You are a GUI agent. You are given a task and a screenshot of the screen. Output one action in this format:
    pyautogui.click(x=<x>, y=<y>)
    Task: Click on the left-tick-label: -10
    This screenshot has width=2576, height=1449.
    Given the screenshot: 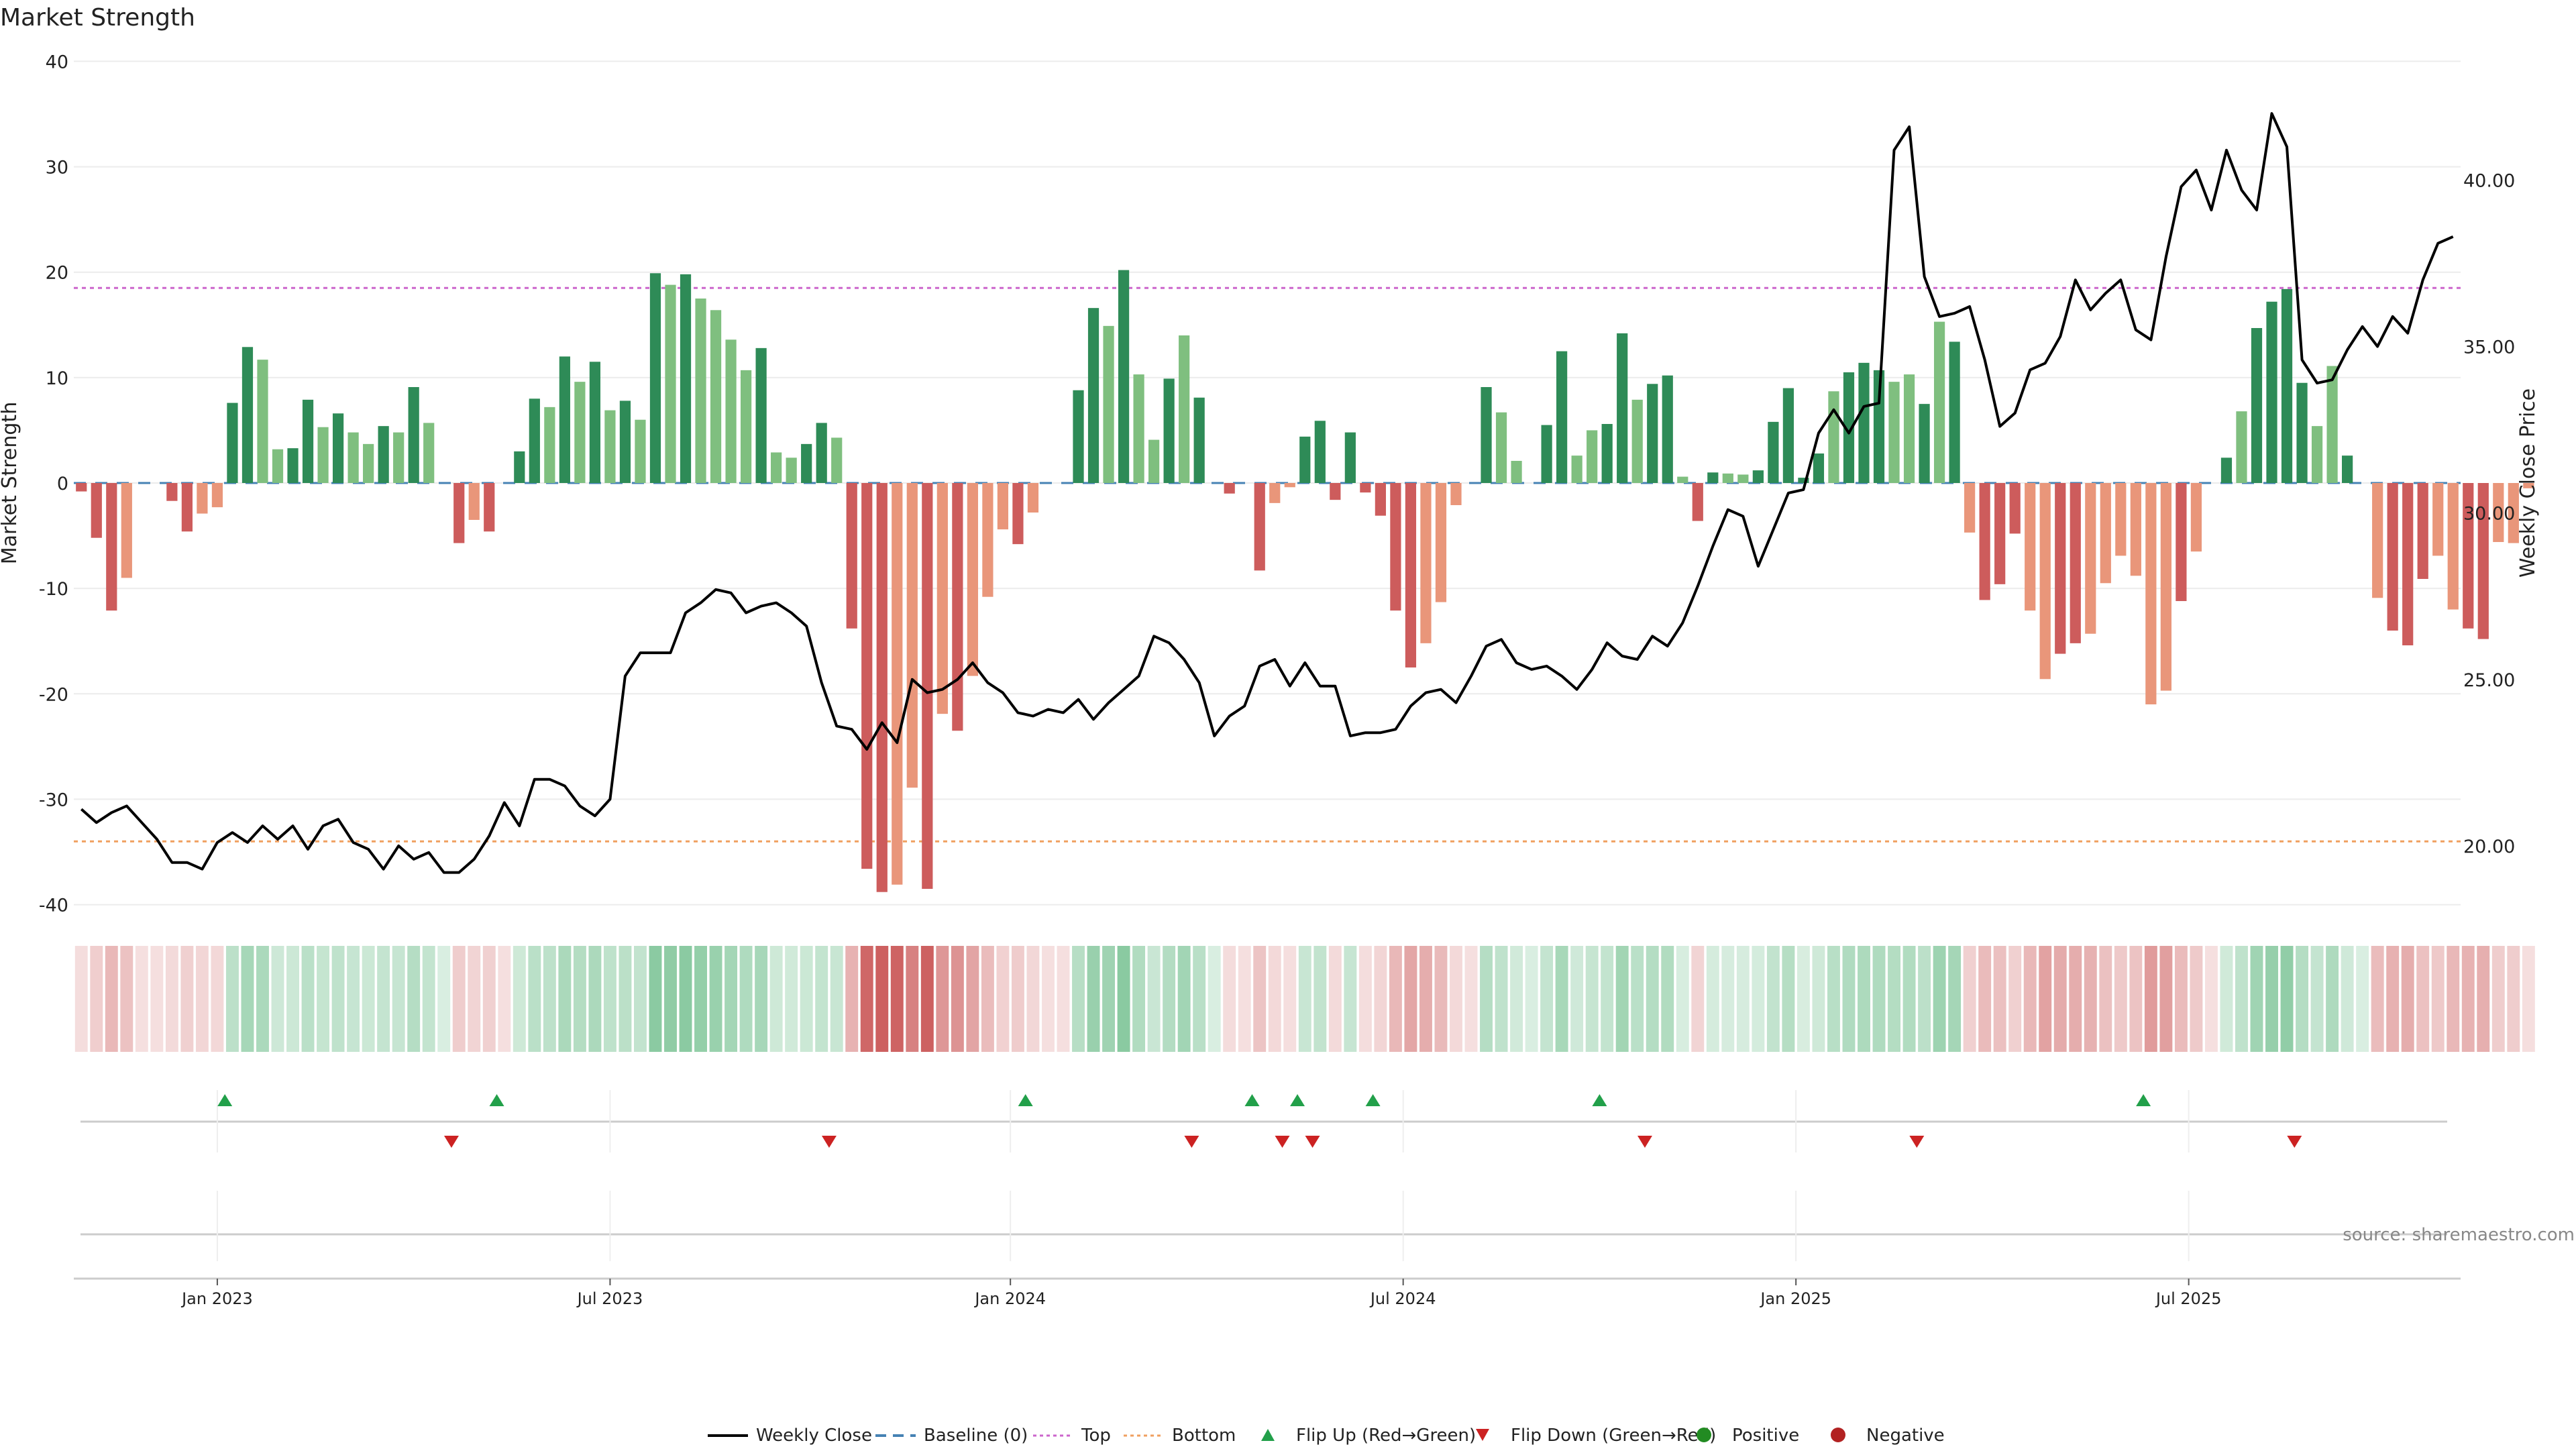 What is the action you would take?
    pyautogui.click(x=53, y=589)
    